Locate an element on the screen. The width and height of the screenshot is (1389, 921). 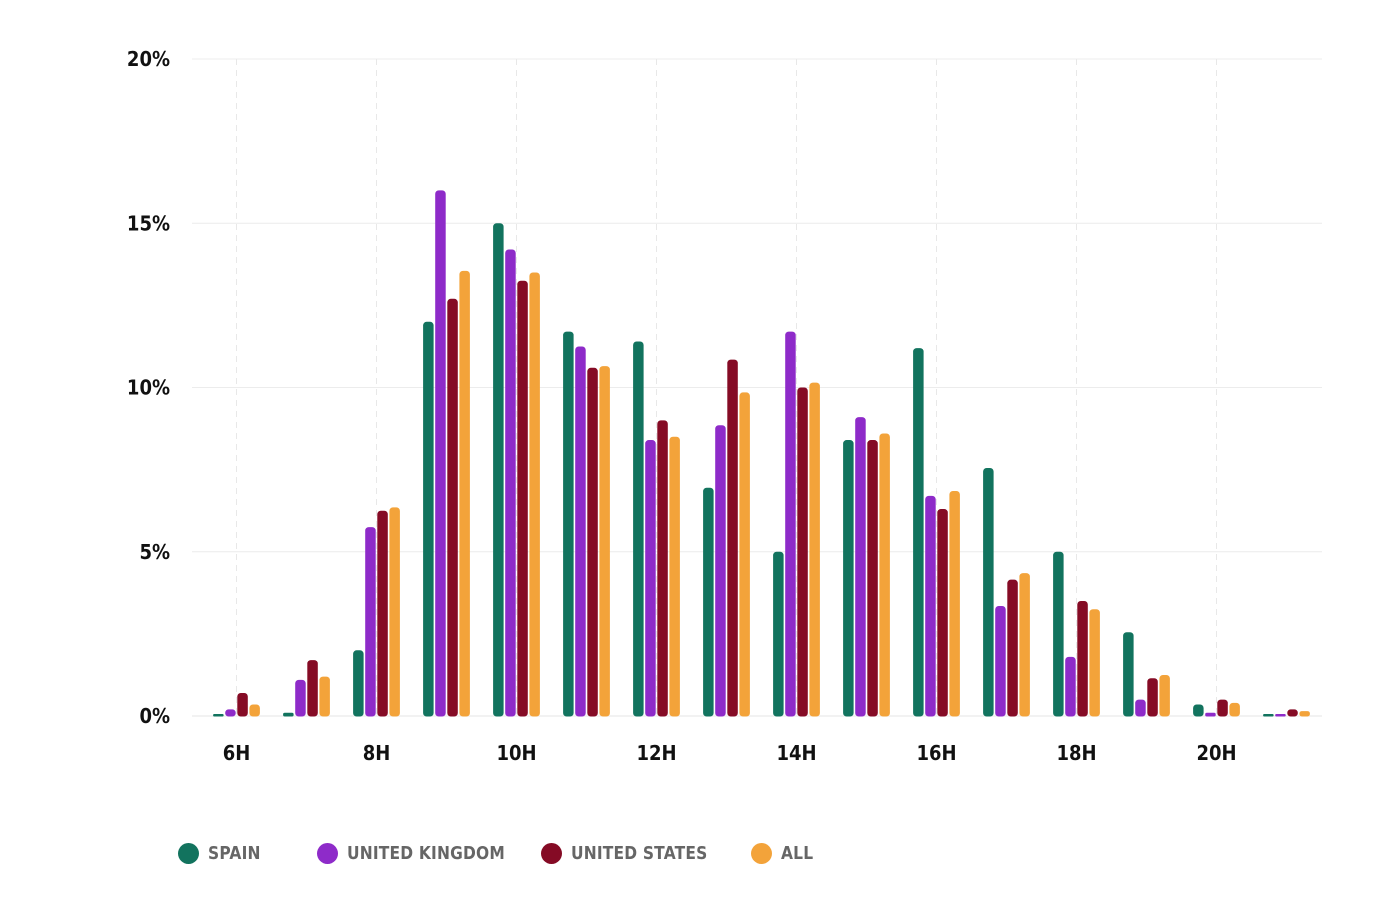
bar-spain-18h is located at coordinates (1058, 634).